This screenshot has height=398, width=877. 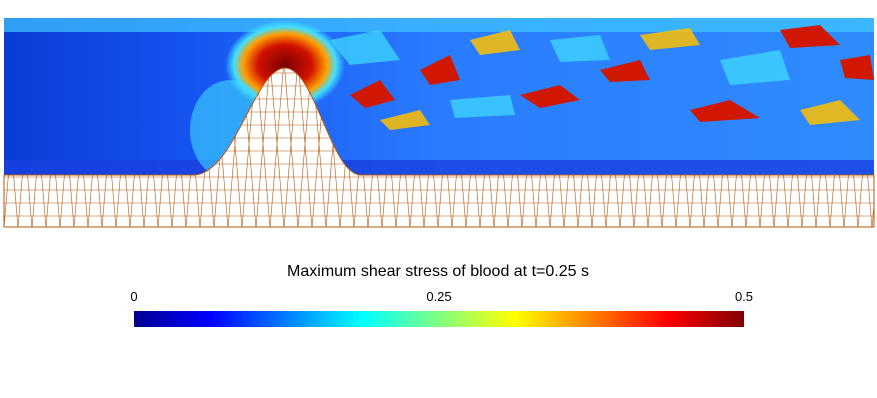 I want to click on colorbar-tick-label: 0, so click(x=133, y=296).